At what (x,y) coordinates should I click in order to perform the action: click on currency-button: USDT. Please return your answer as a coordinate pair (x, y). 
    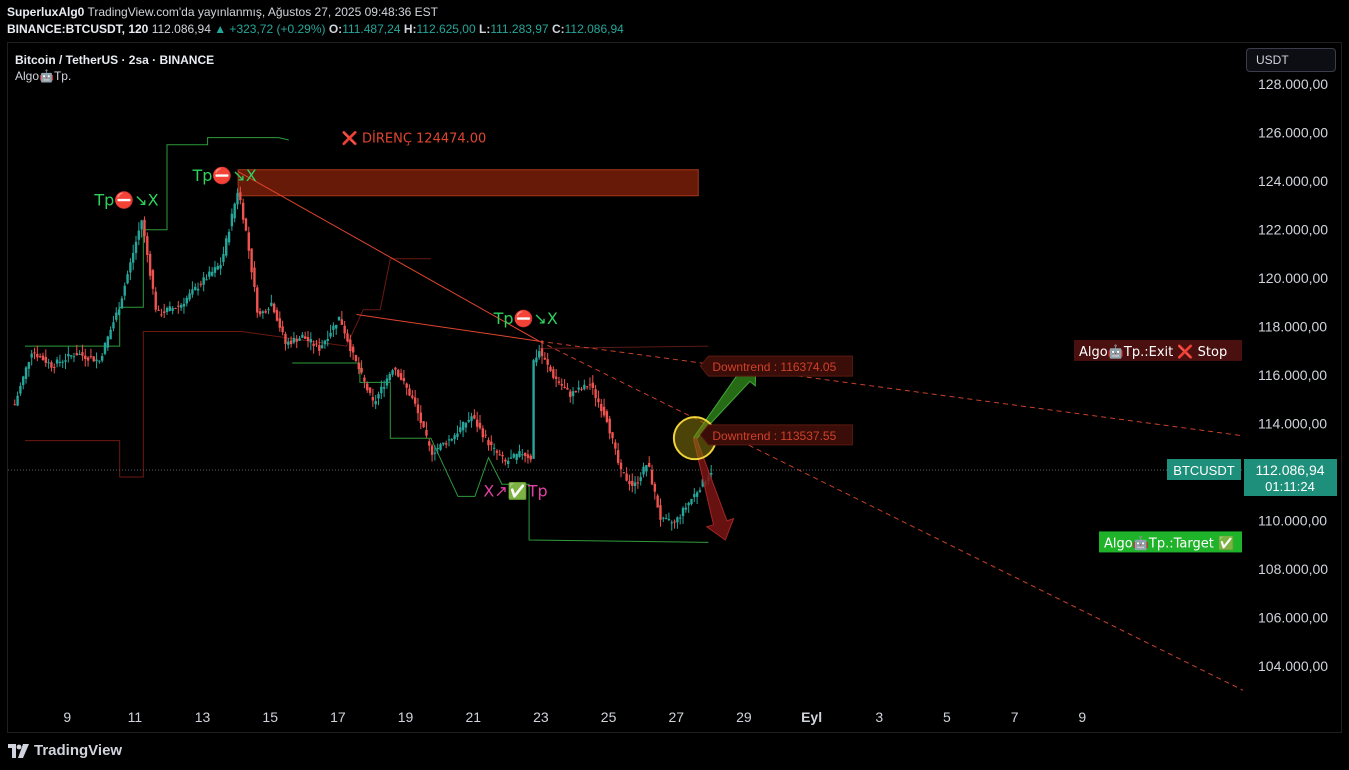
    Looking at the image, I should click on (1291, 60).